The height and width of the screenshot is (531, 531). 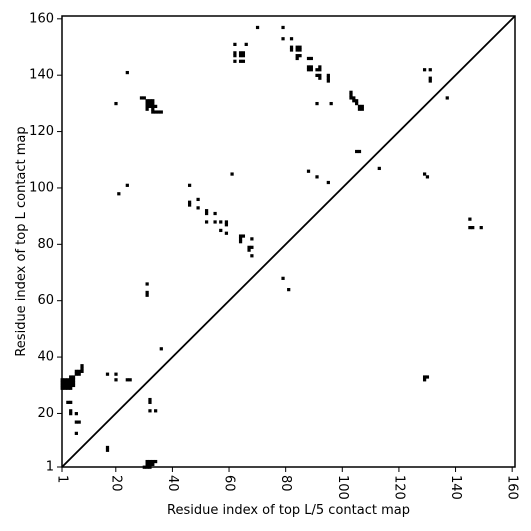 I want to click on y-tick-label: 60, so click(x=45, y=300).